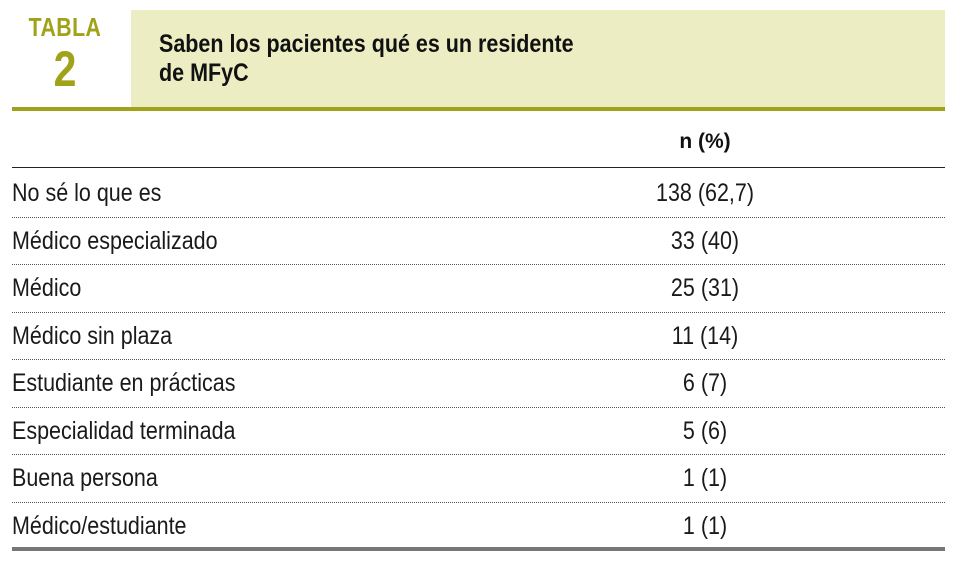 The height and width of the screenshot is (571, 962). Describe the element at coordinates (65, 69) in the screenshot. I see `table-number: 2` at that location.